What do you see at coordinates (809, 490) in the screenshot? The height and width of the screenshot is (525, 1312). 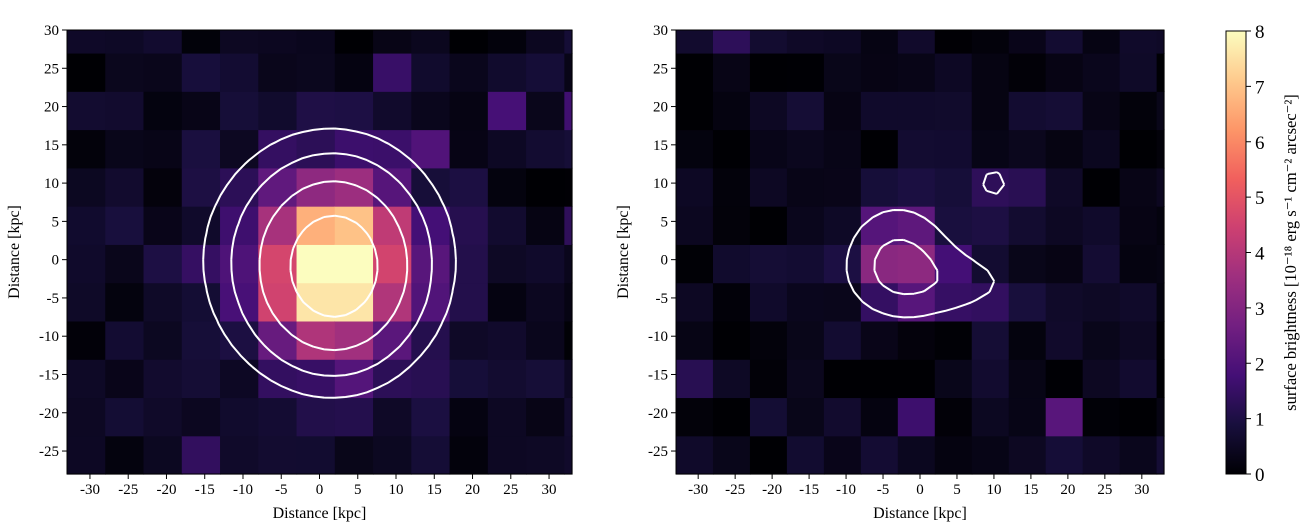 I see `x-tick-label: -15` at bounding box center [809, 490].